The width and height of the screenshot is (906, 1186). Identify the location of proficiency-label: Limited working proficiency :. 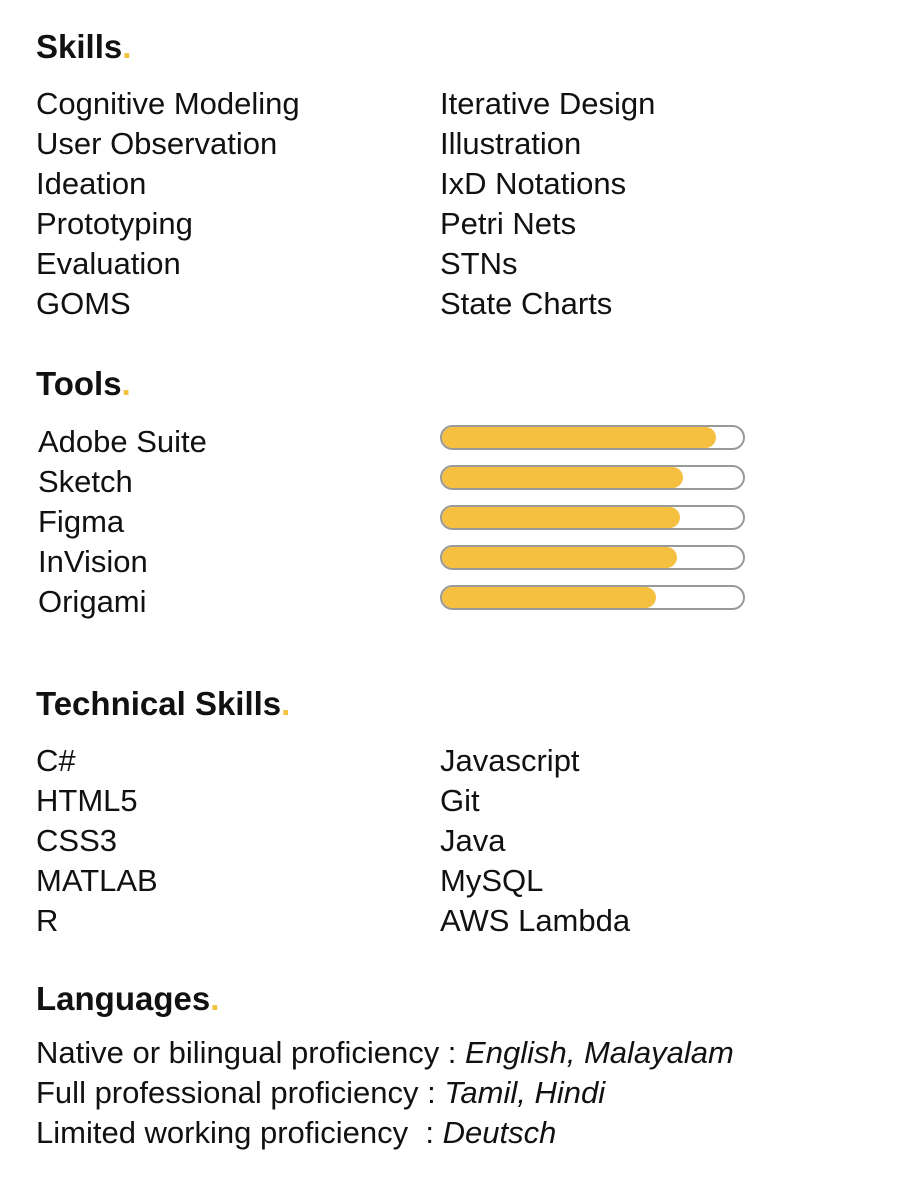
(239, 1132).